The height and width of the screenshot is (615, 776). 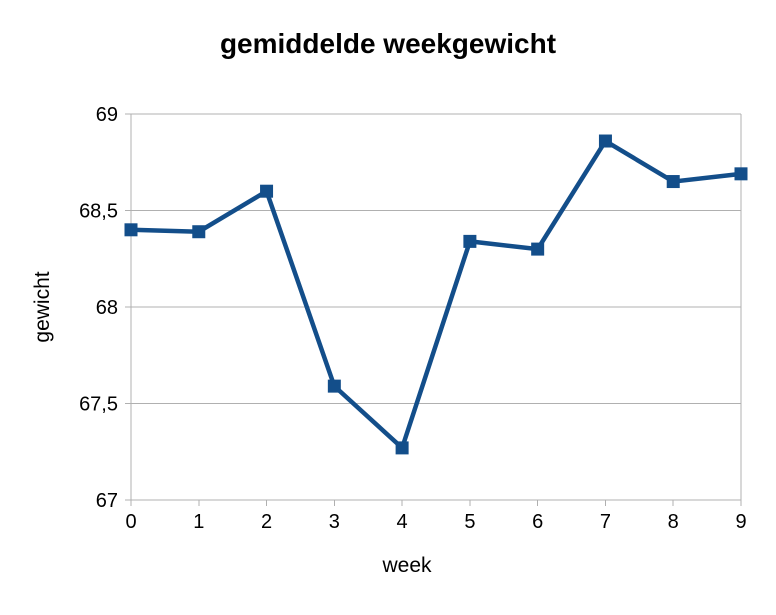 I want to click on y-tick-label: 68,5, so click(x=98, y=212).